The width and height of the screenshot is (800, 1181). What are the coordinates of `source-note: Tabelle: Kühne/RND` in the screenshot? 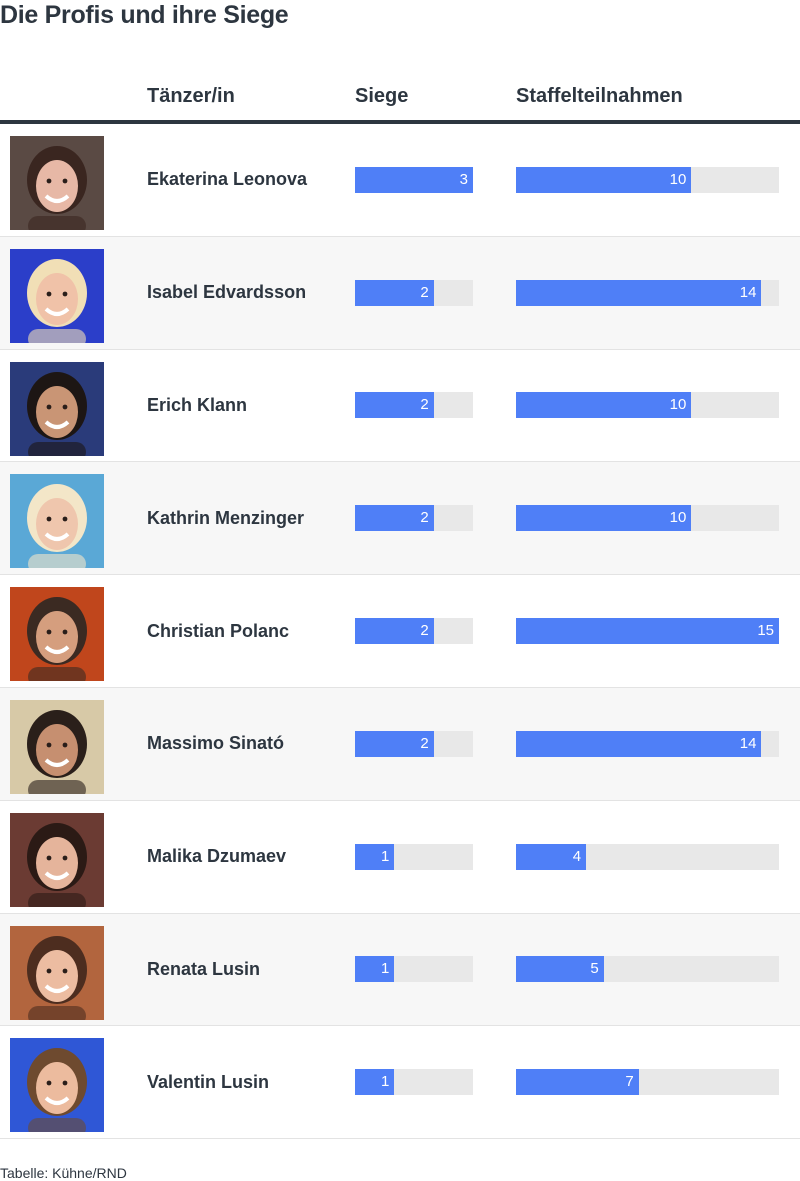 It's located at (63, 1173).